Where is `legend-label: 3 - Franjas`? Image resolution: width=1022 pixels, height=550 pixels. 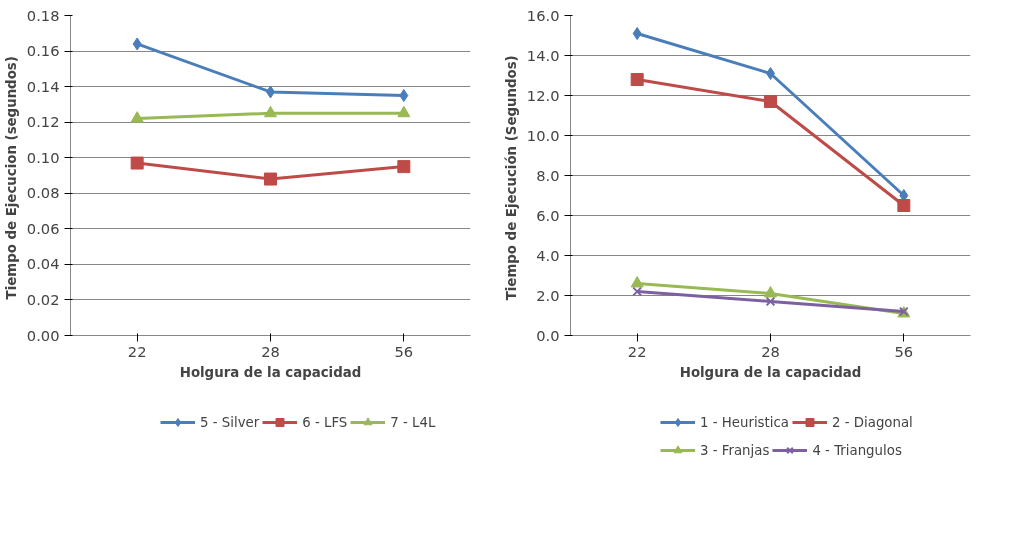
legend-label: 3 - Franjas is located at coordinates (735, 450).